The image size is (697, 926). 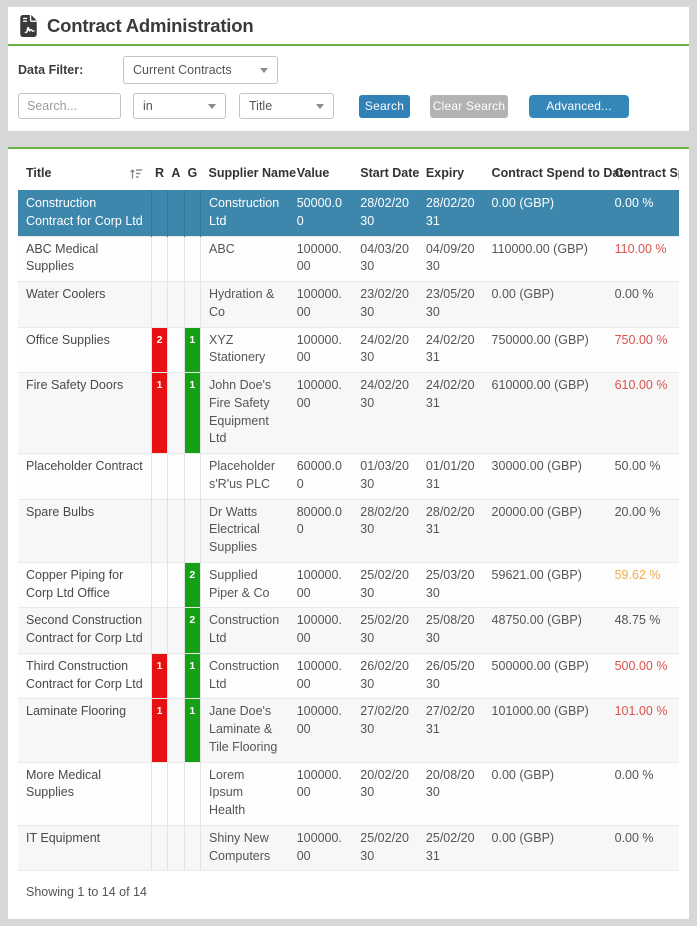 What do you see at coordinates (69, 106) in the screenshot?
I see `search-input` at bounding box center [69, 106].